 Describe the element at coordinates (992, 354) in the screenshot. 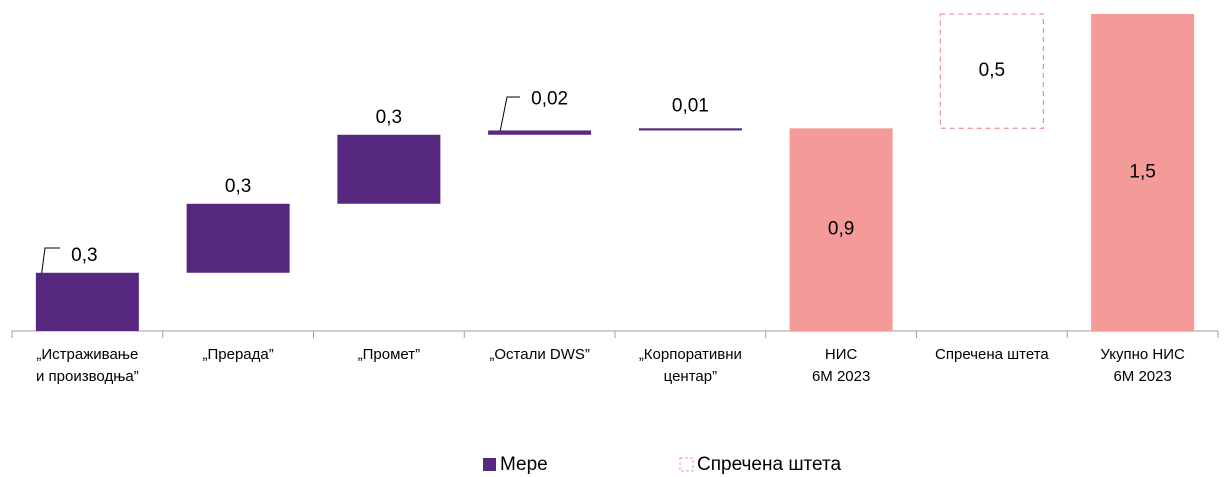

I see `x-tick-label: Спречена штета` at that location.